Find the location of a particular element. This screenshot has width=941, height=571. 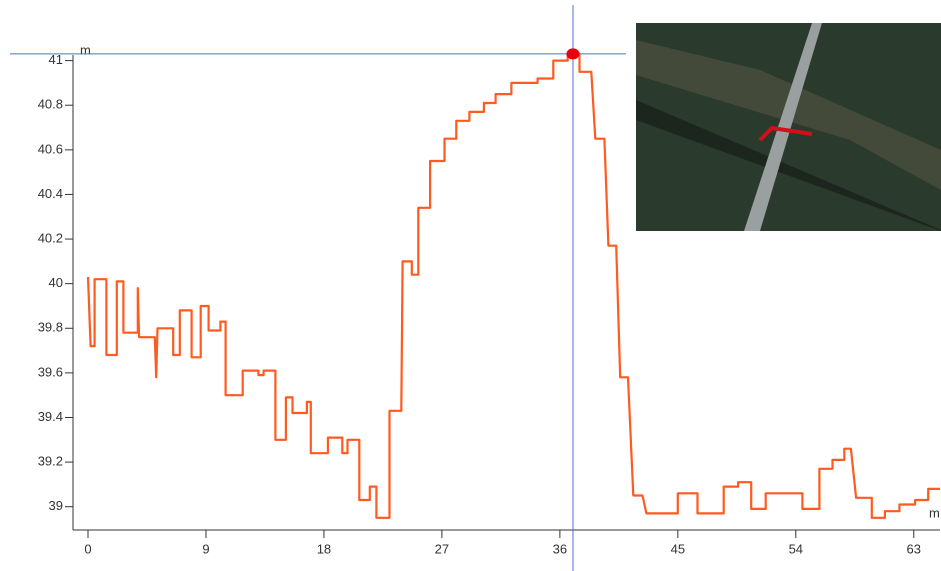

y-tick-label: 41 is located at coordinates (56, 59).